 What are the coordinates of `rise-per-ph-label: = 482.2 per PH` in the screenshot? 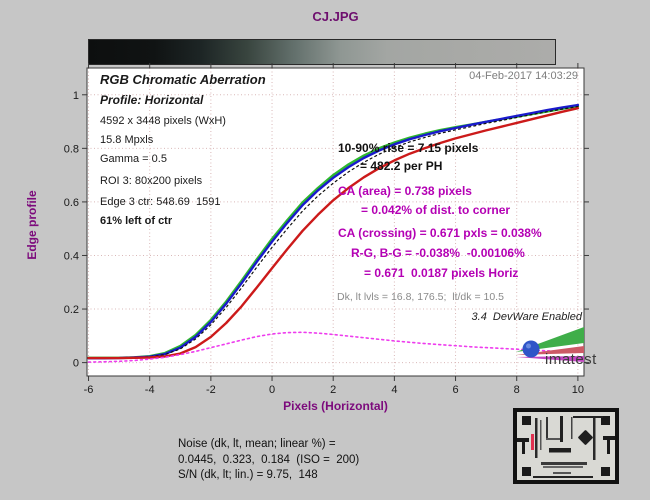 It's located at (401, 166).